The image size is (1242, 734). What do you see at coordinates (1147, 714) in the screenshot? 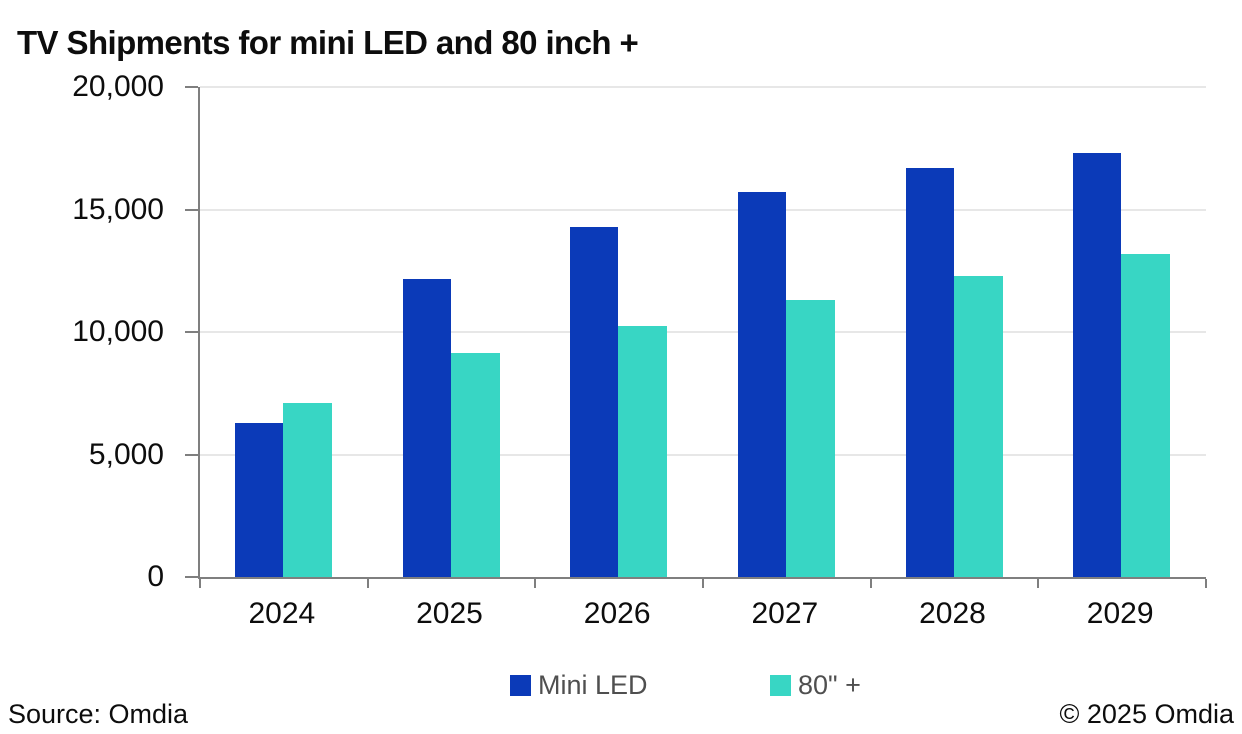
I see `copyright-note: © 2025 Omdia` at bounding box center [1147, 714].